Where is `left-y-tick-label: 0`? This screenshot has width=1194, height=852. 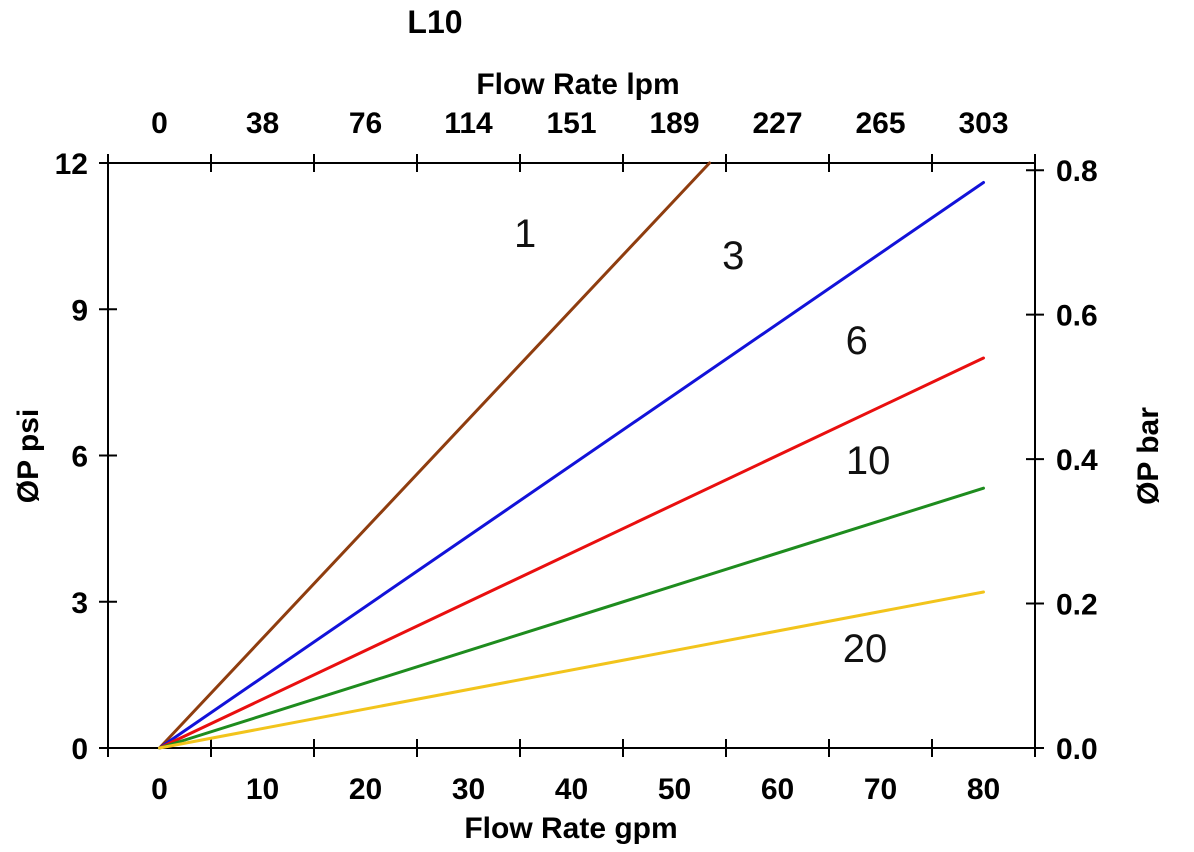
left-y-tick-label: 0 is located at coordinates (79, 749).